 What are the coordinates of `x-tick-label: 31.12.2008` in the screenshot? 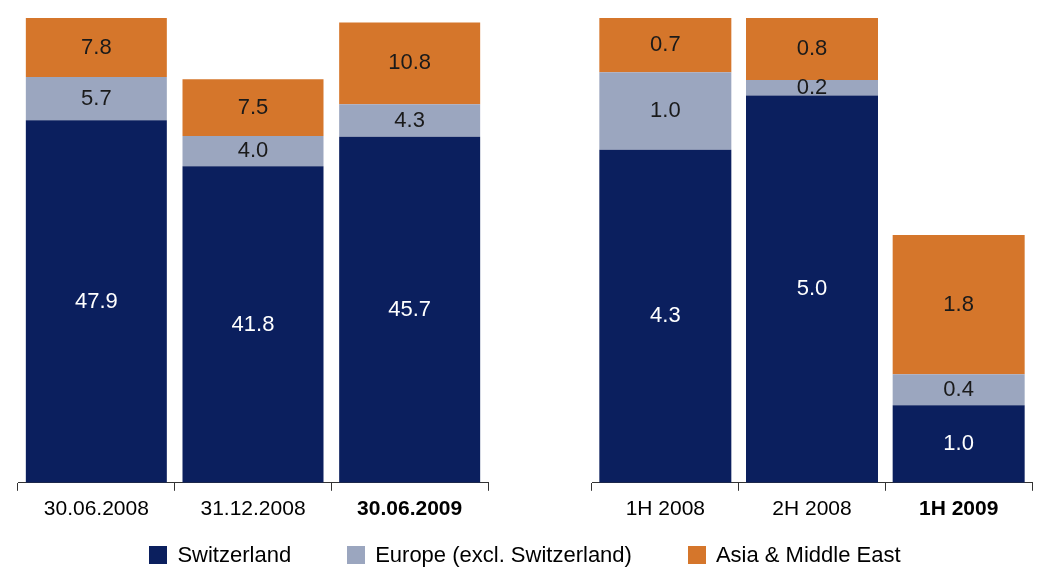 It's located at (253, 508).